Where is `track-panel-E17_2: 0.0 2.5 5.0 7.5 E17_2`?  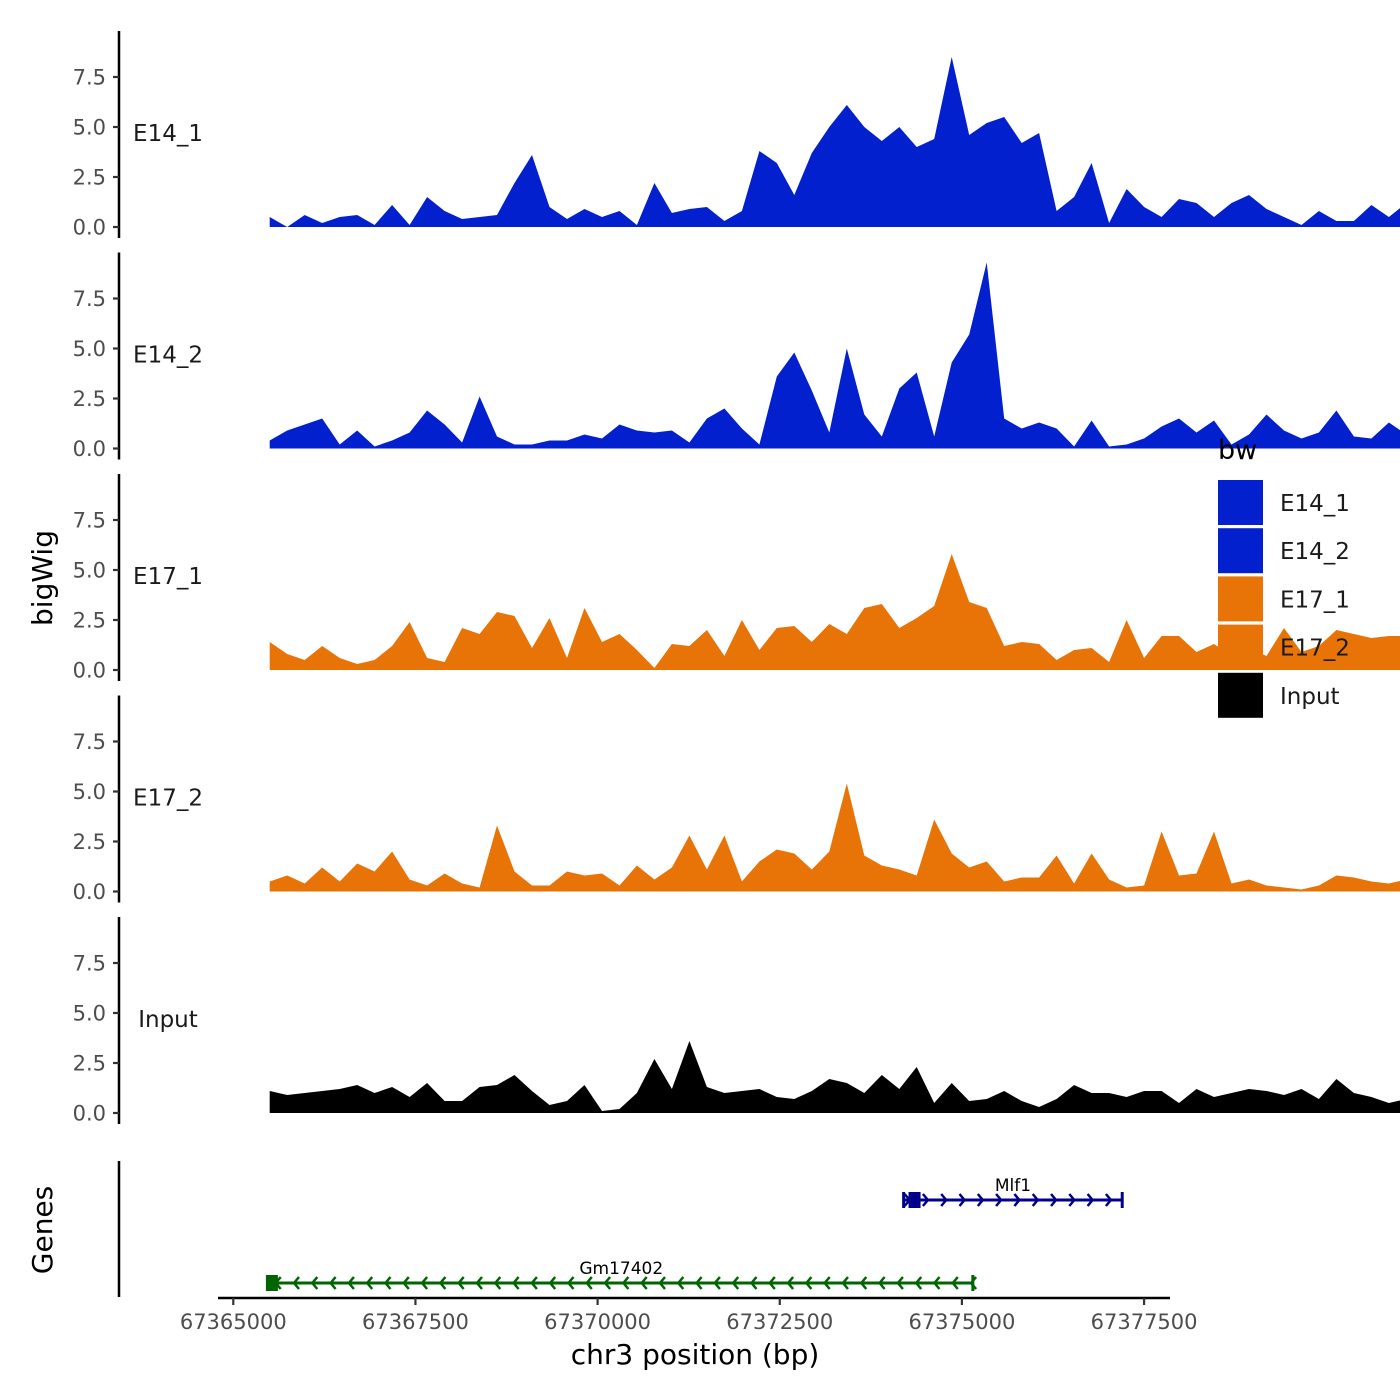
track-panel-E17_2: 0.0 2.5 5.0 7.5 E17_2 is located at coordinates (736, 799).